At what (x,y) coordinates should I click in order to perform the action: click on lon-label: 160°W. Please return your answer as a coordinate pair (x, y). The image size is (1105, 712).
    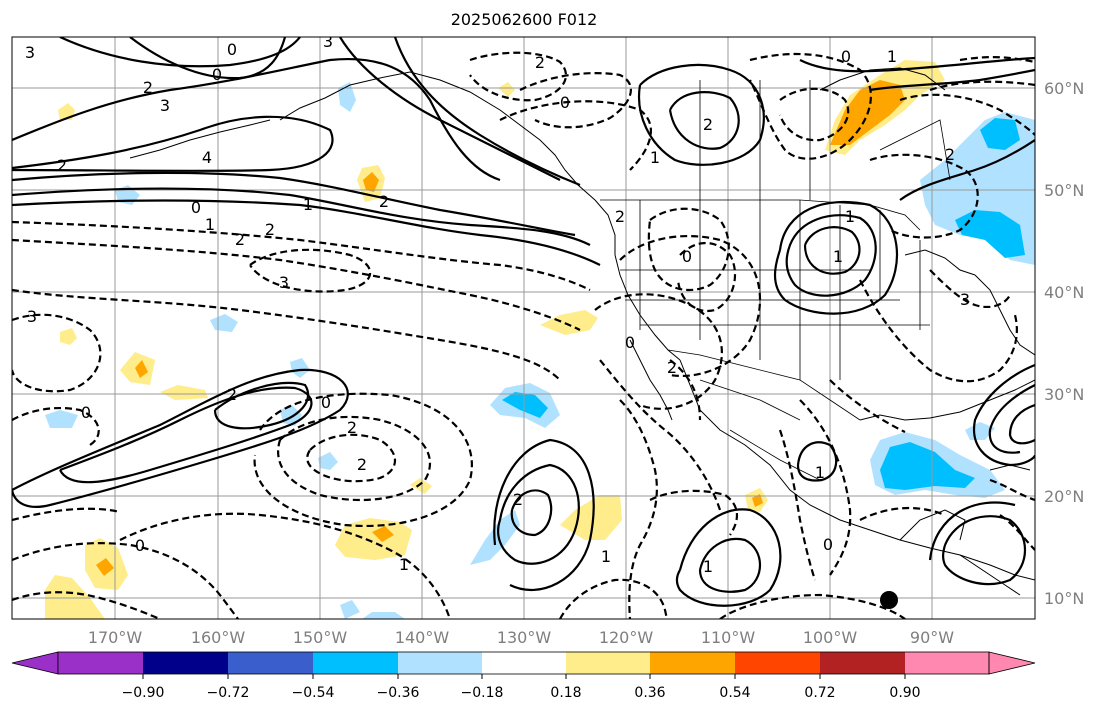
    Looking at the image, I should click on (218, 637).